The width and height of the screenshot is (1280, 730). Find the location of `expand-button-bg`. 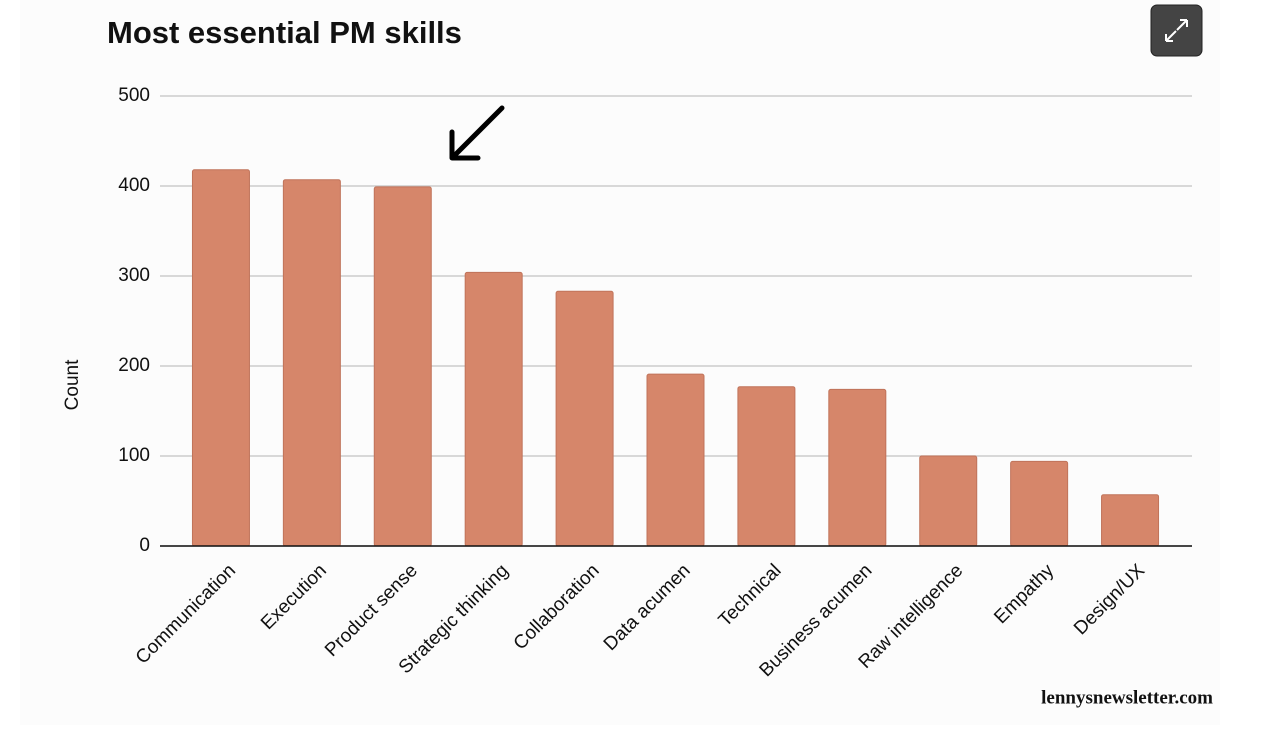

expand-button-bg is located at coordinates (1176, 30).